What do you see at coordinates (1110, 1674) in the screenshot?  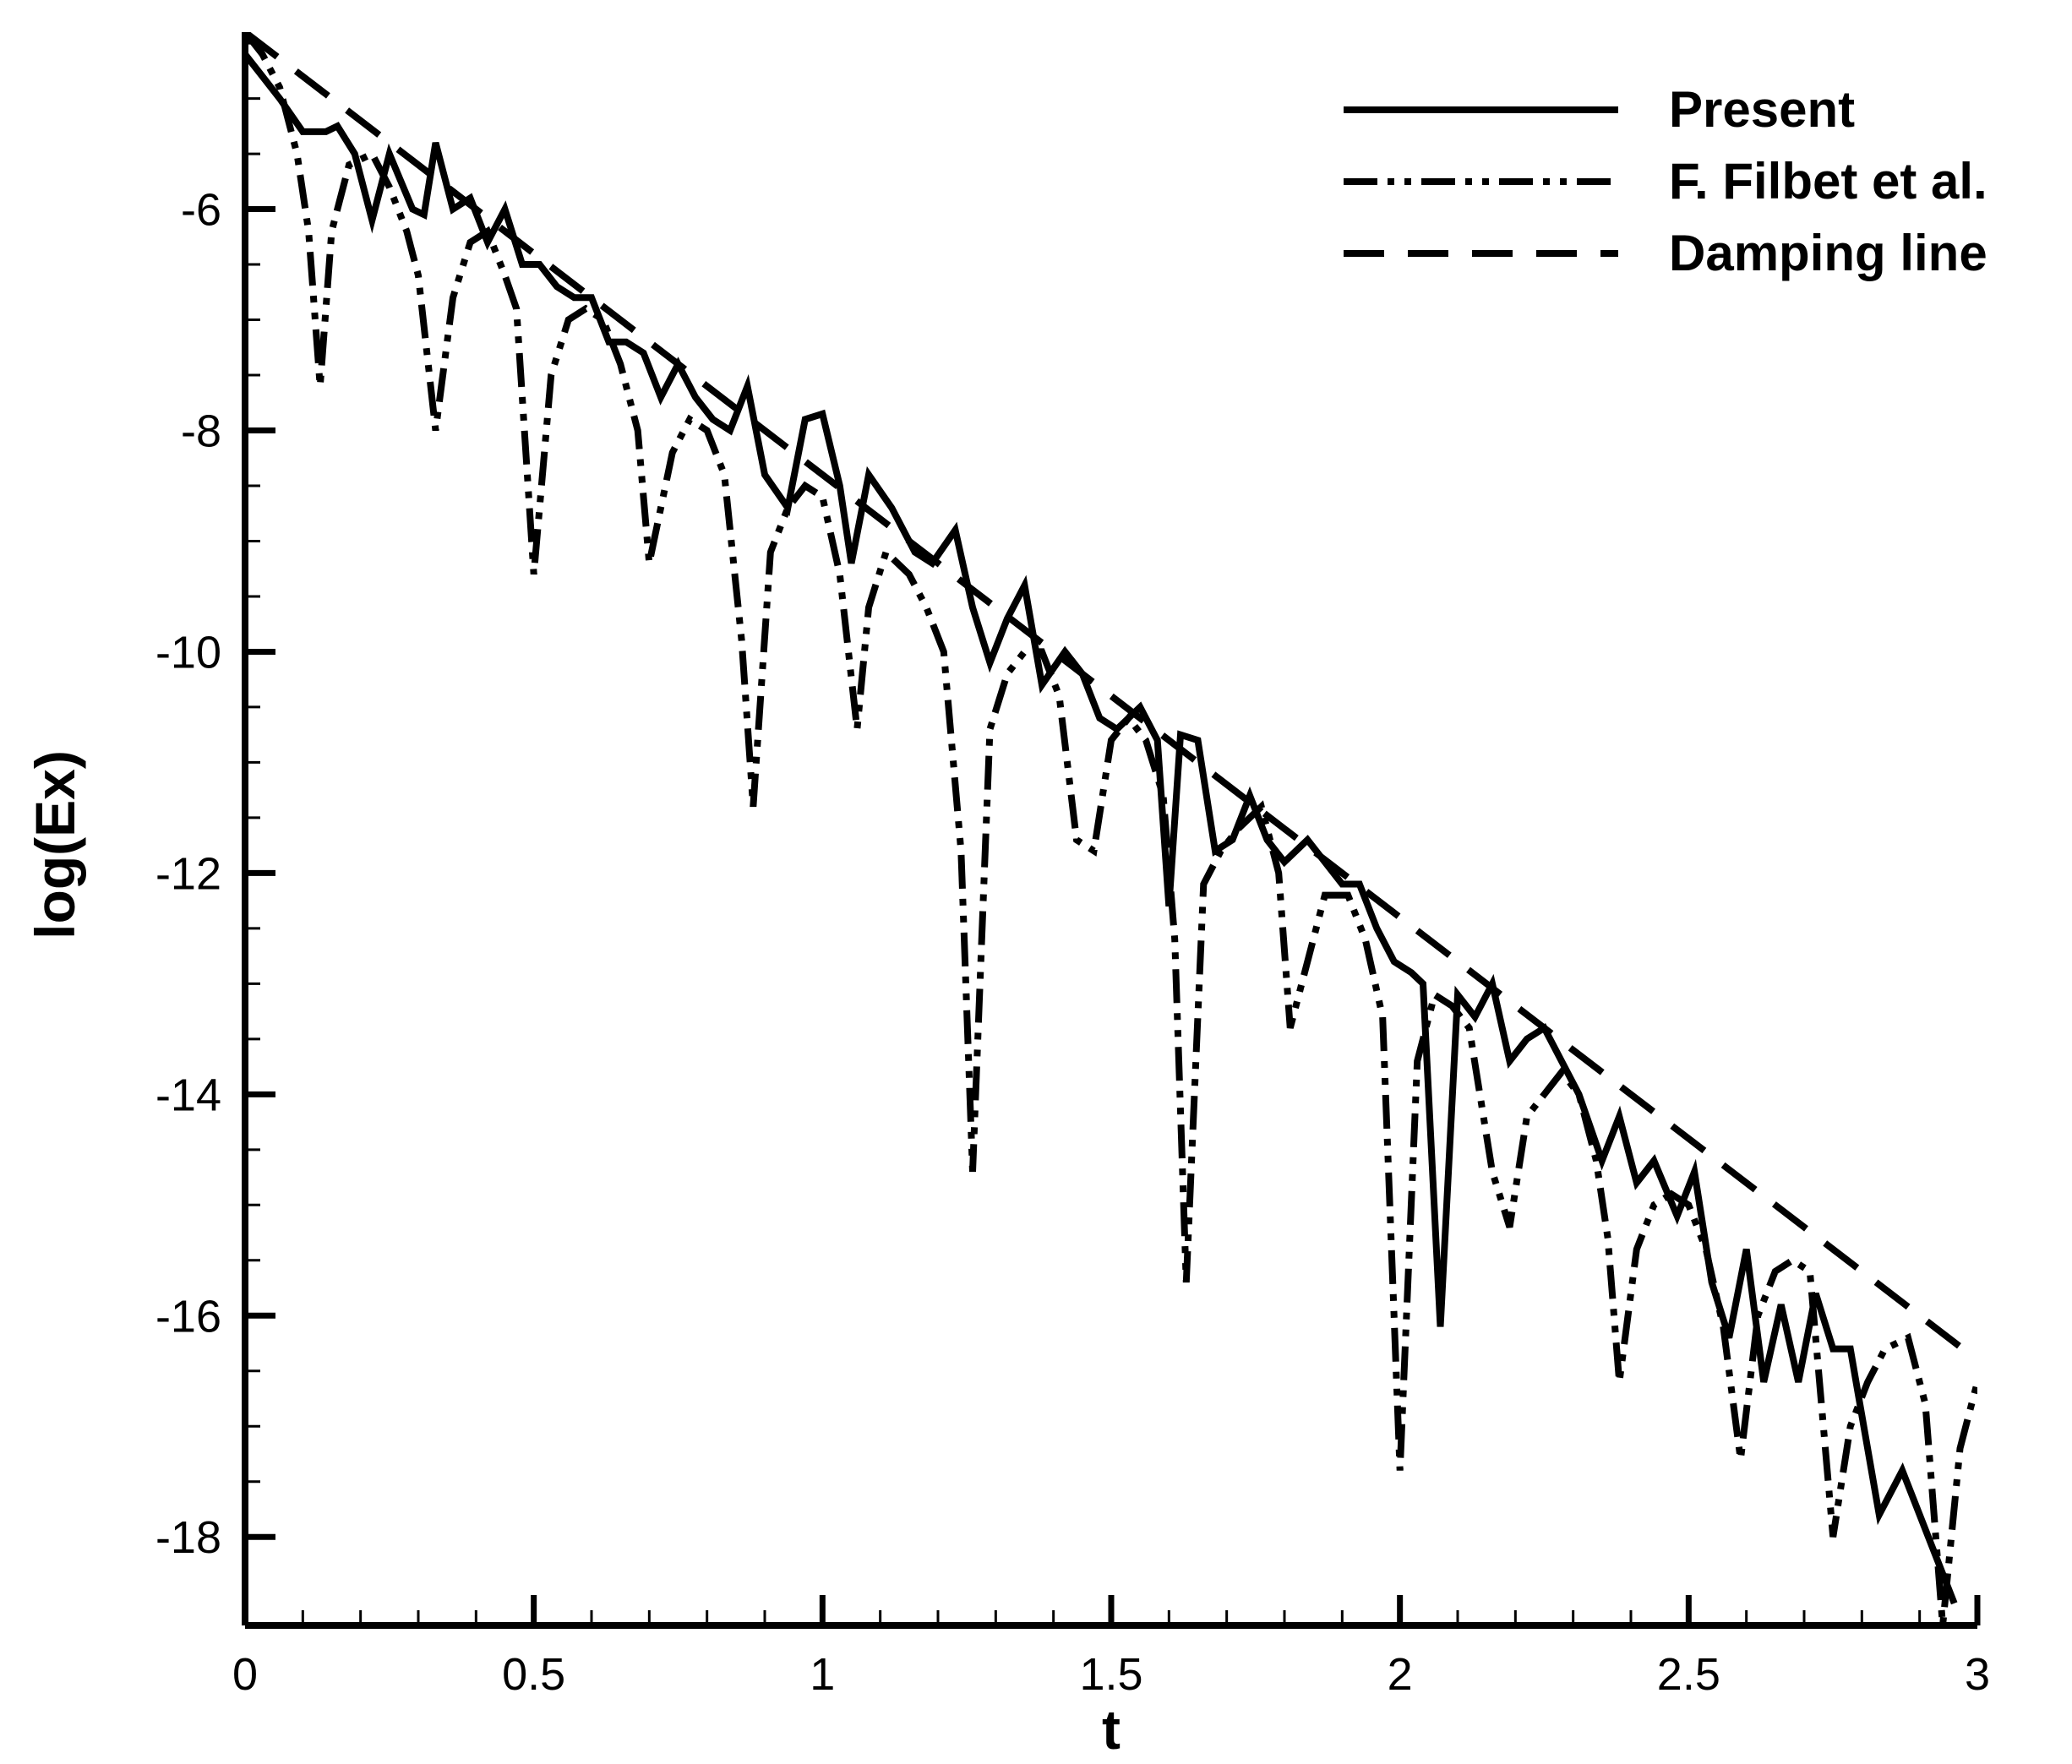 I see `x-tick-label: 1.5` at bounding box center [1110, 1674].